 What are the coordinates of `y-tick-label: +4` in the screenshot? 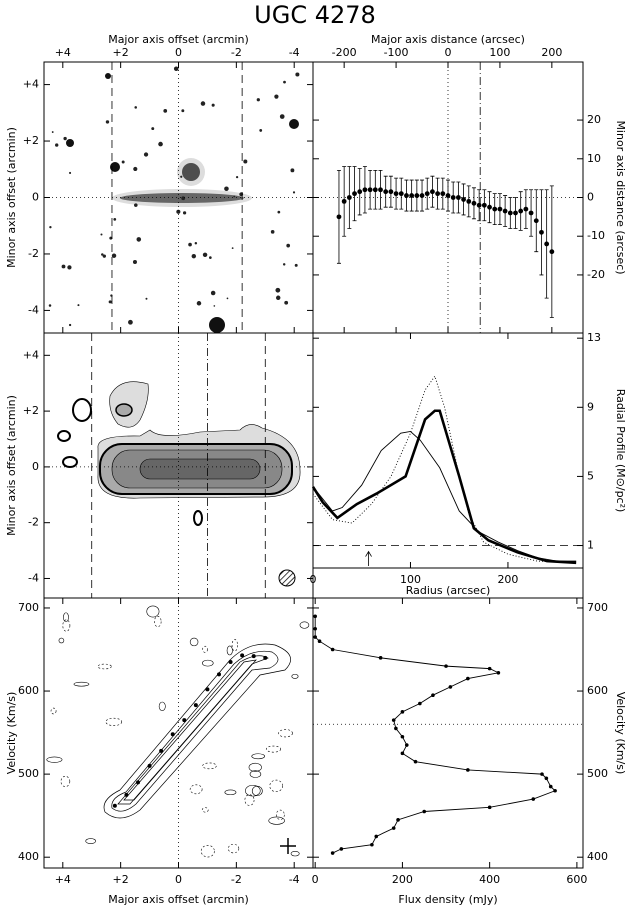 It's located at (31, 84).